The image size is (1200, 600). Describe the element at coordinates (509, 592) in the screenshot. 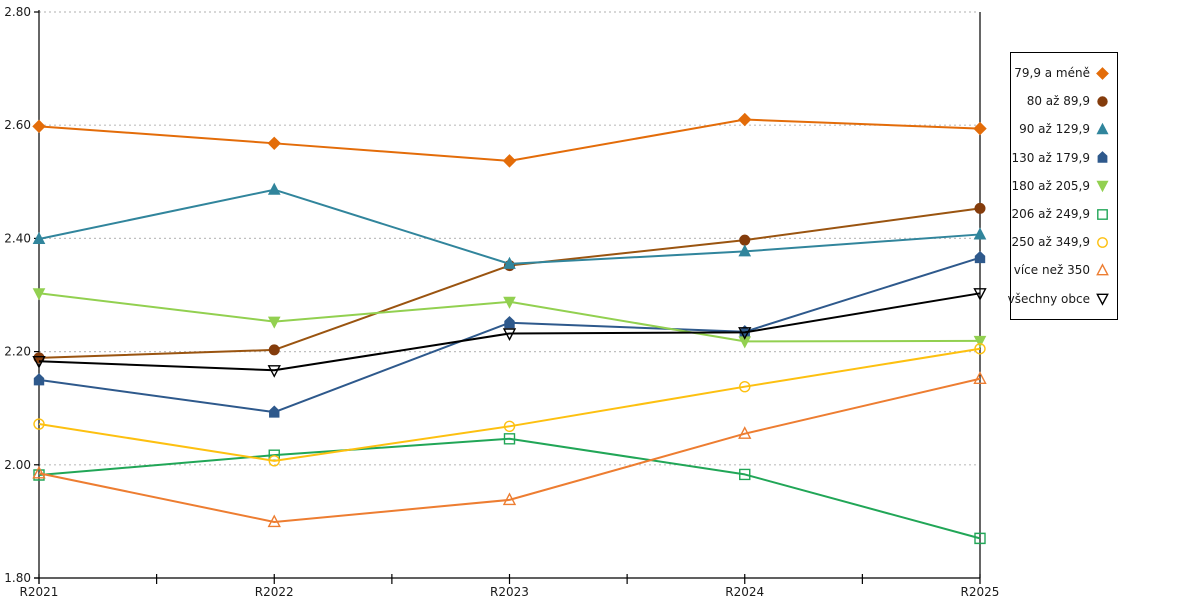

I see `x-tick-label: R2023` at that location.